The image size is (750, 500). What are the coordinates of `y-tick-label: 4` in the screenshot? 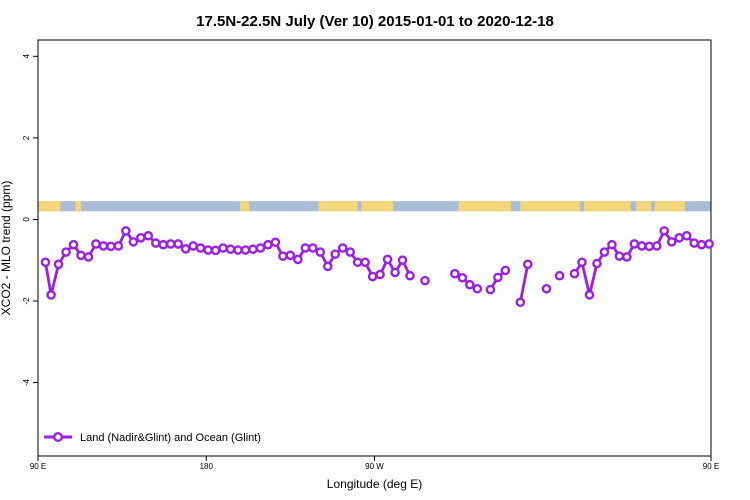 It's located at (26, 56).